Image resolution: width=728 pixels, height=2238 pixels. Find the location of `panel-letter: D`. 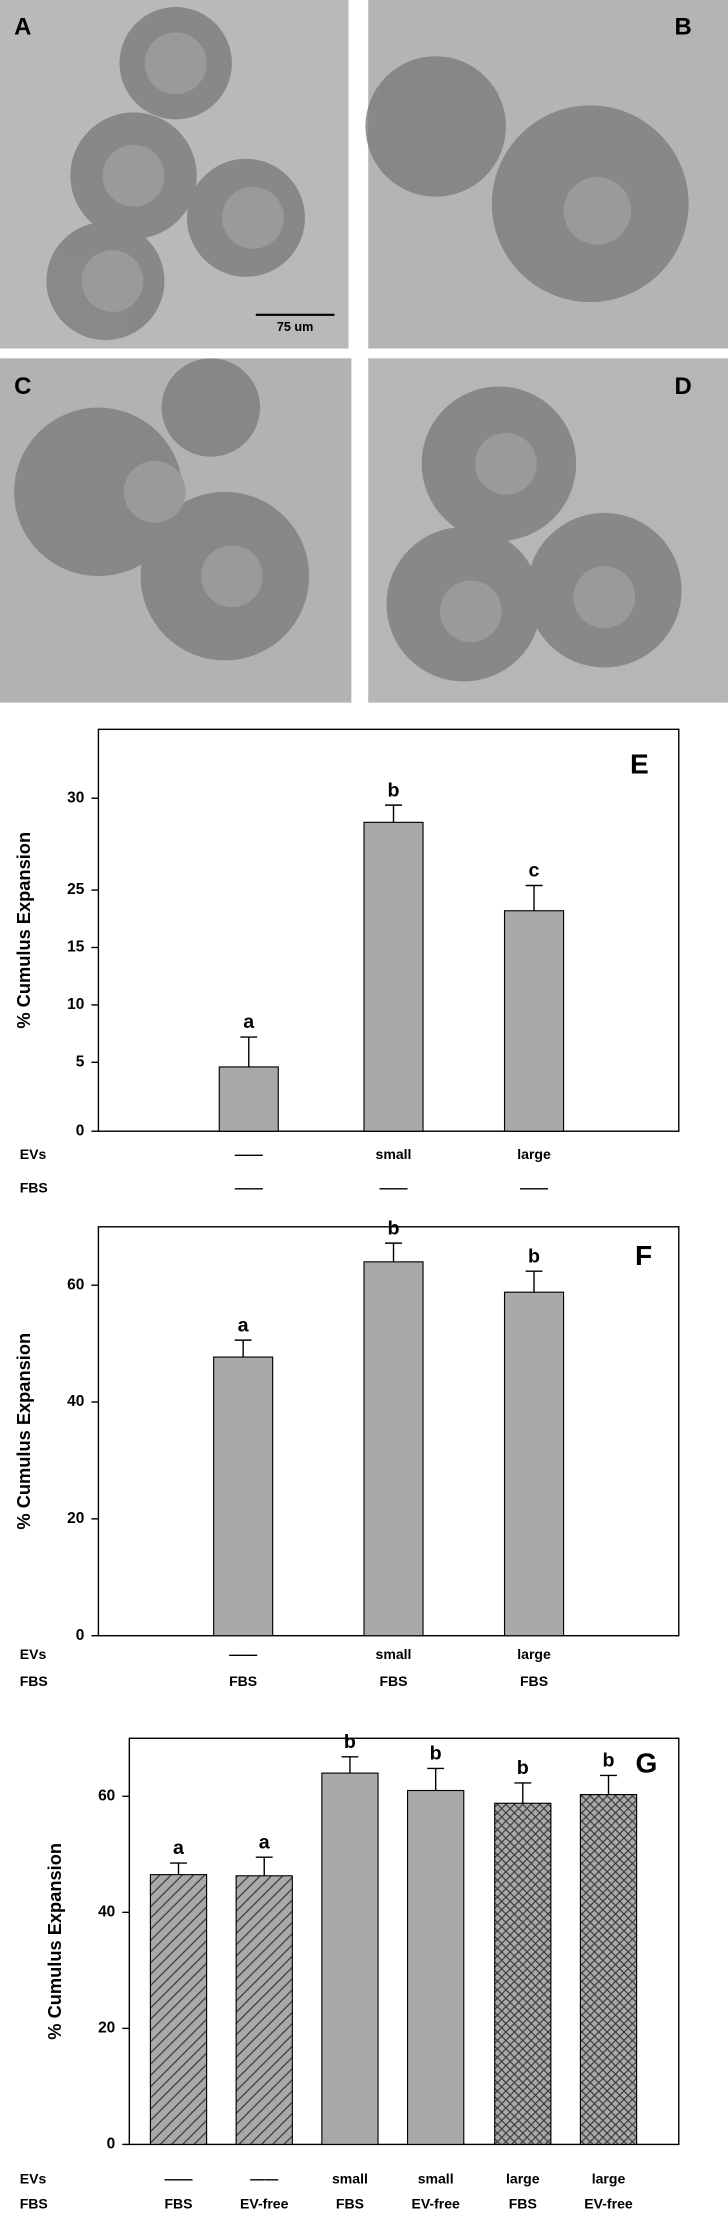

panel-letter: D is located at coordinates (683, 386).